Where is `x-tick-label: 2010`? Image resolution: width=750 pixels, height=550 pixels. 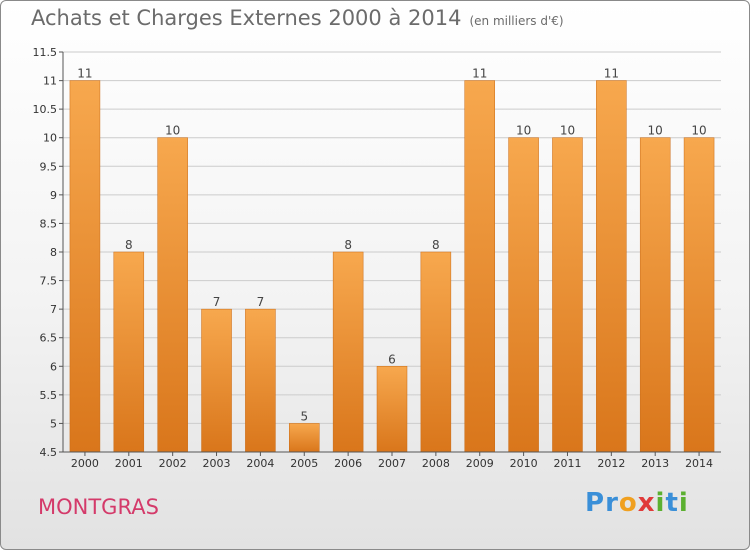 x-tick-label: 2010 is located at coordinates (524, 463).